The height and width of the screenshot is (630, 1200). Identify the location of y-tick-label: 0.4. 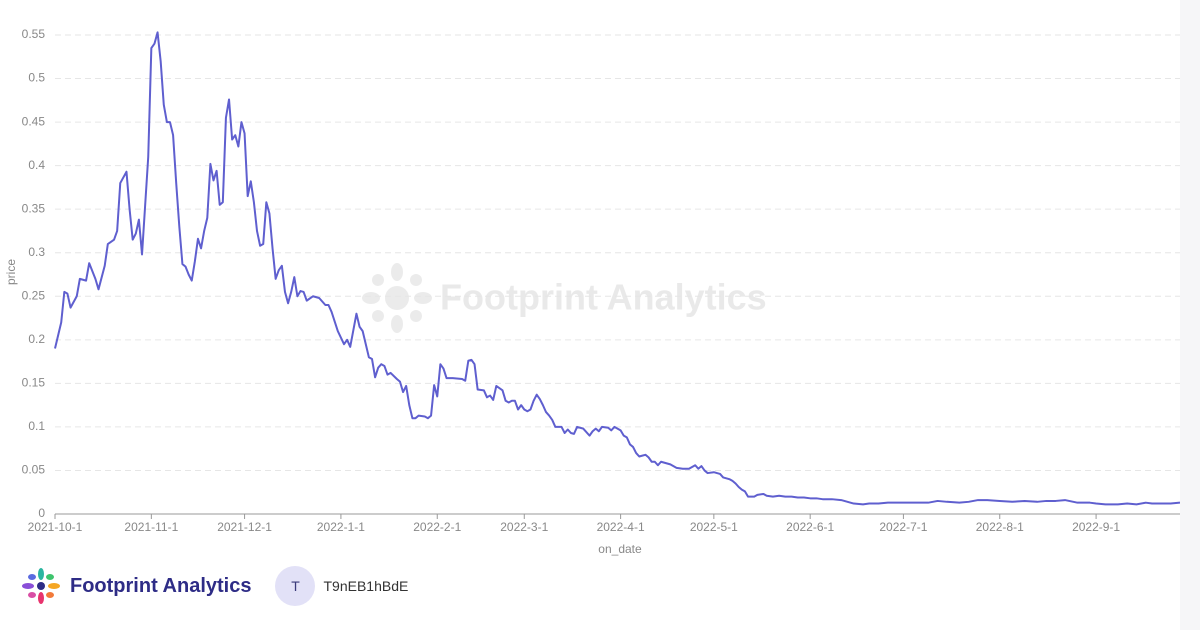
(36, 165).